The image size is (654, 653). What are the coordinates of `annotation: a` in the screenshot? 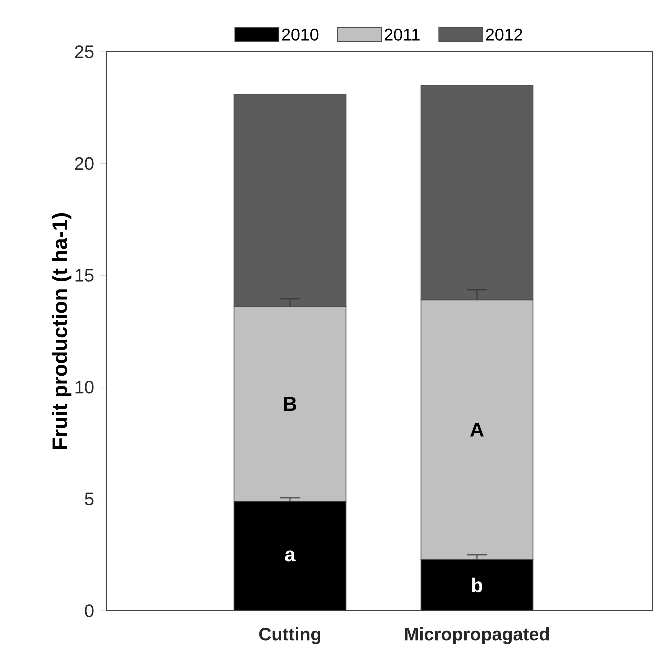 It's located at (290, 556).